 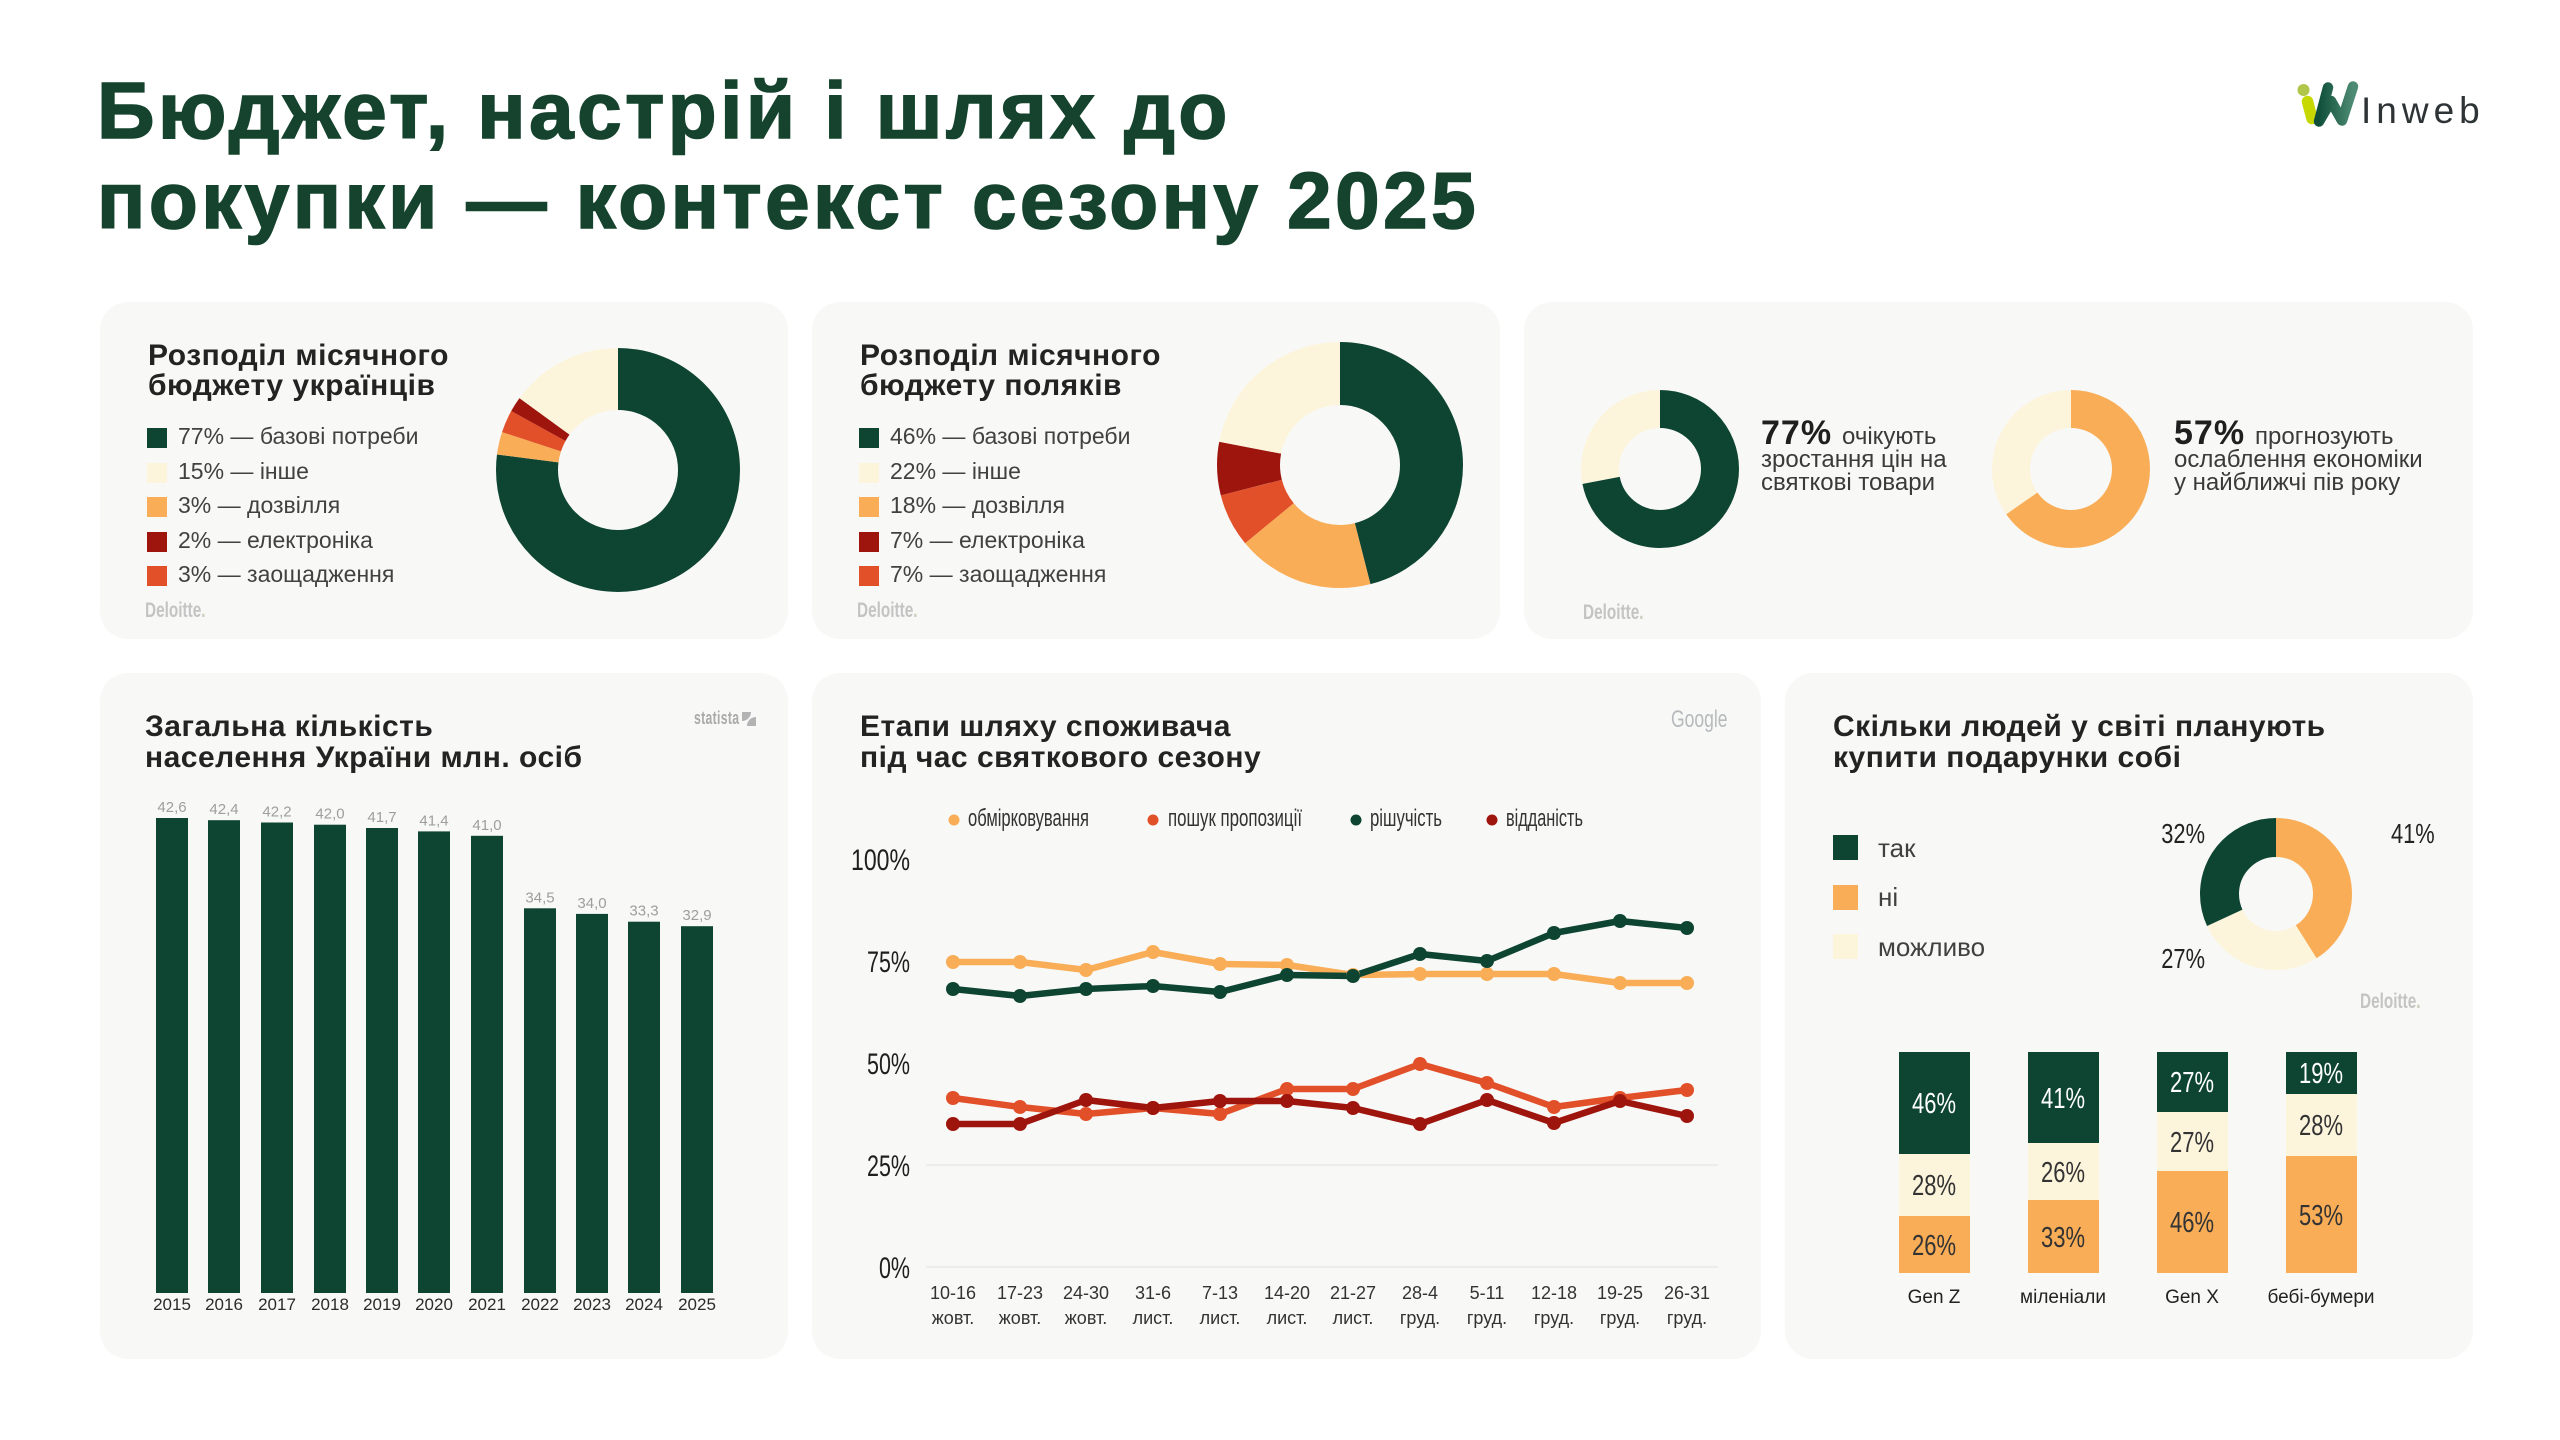 I want to click on svg-text: міленіали, so click(x=2063, y=1297).